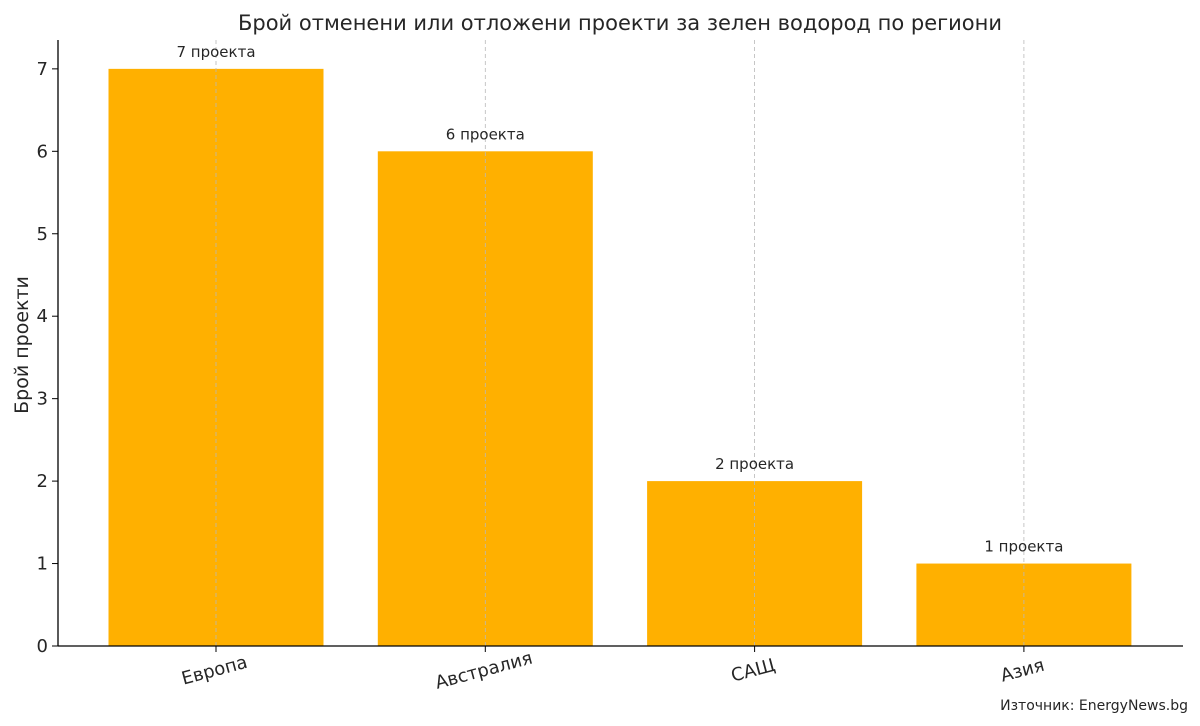 This screenshot has width=1200, height=726. I want to click on x-tick-label: Азия, so click(1022, 671).